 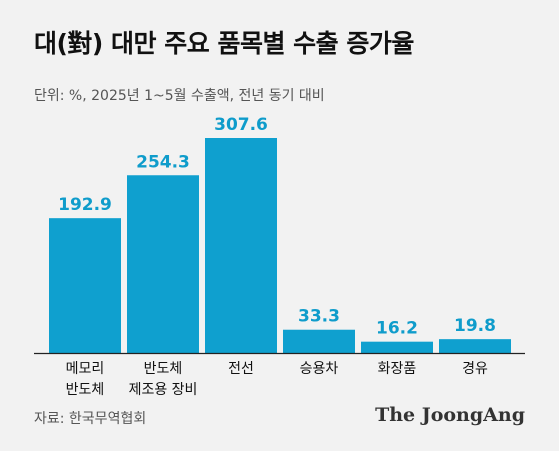 What do you see at coordinates (241, 369) in the screenshot?
I see `category-label: 전선` at bounding box center [241, 369].